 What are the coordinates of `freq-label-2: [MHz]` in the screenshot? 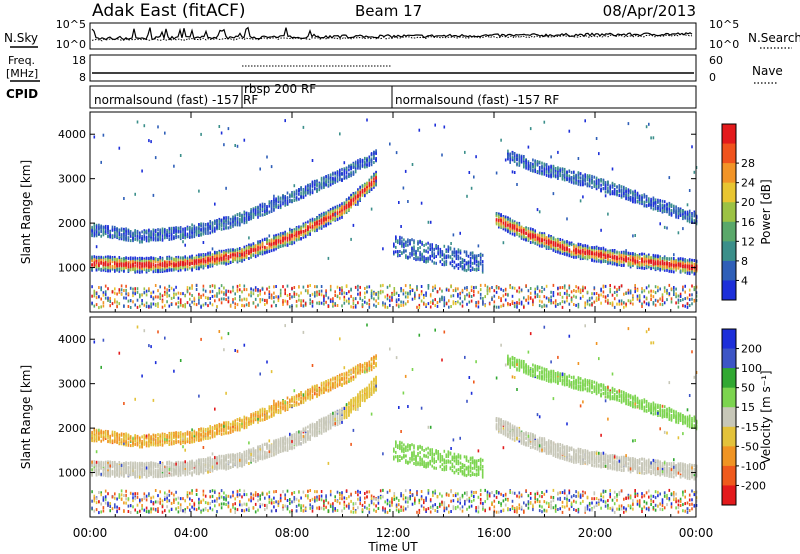 It's located at (22, 73).